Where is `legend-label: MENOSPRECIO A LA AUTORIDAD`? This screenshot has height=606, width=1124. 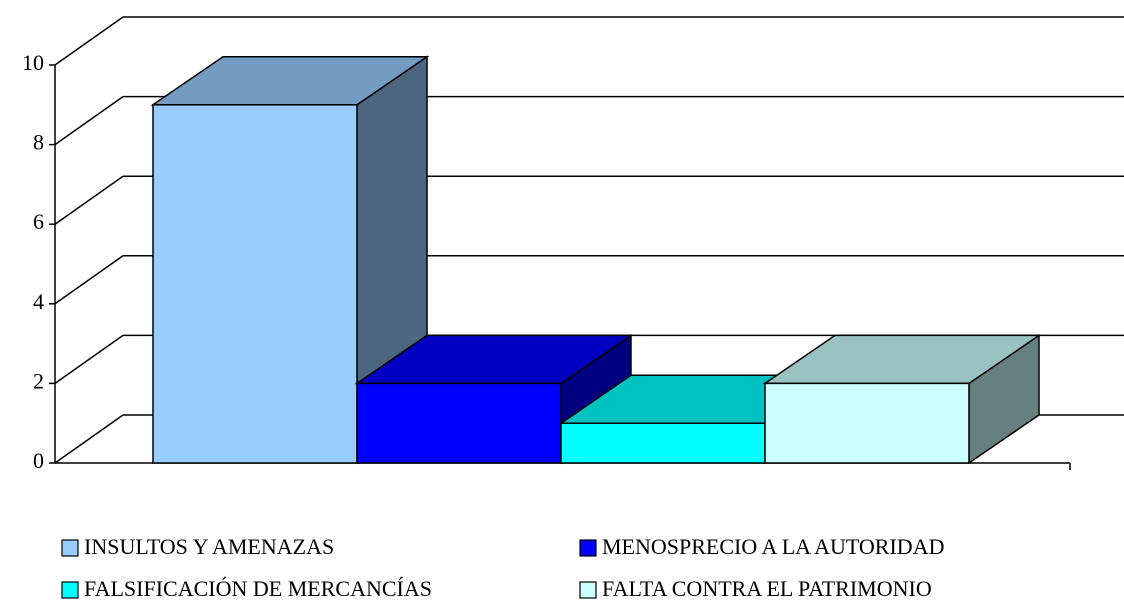
legend-label: MENOSPRECIO A LA AUTORIDAD is located at coordinates (773, 546).